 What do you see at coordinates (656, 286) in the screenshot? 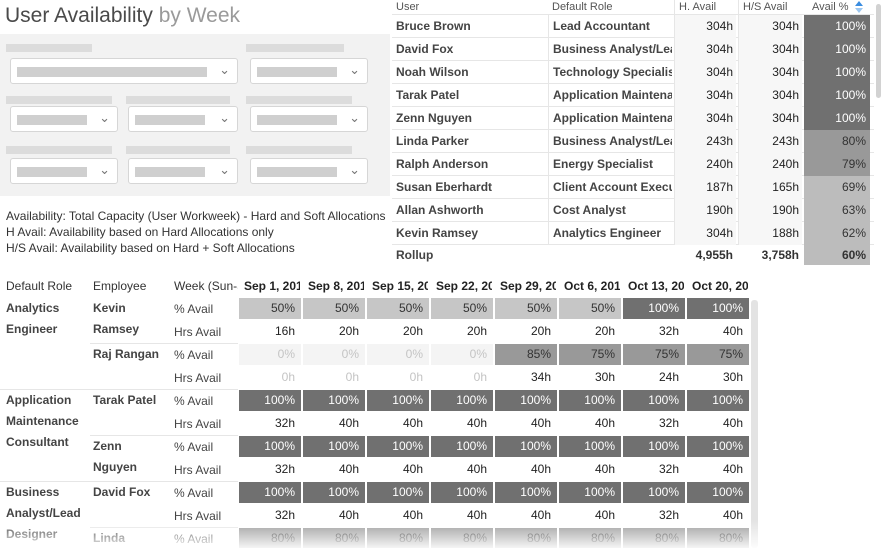
I see `week-column-header: Oct 13, 2019` at bounding box center [656, 286].